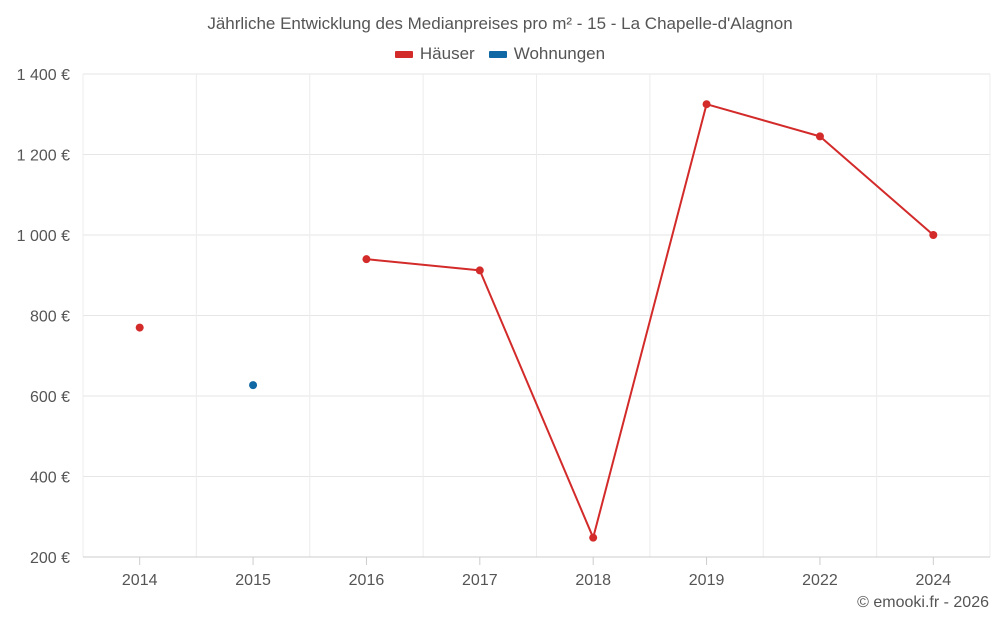 This screenshot has height=625, width=1000. I want to click on legend-swatch-wohnungen, so click(497, 54).